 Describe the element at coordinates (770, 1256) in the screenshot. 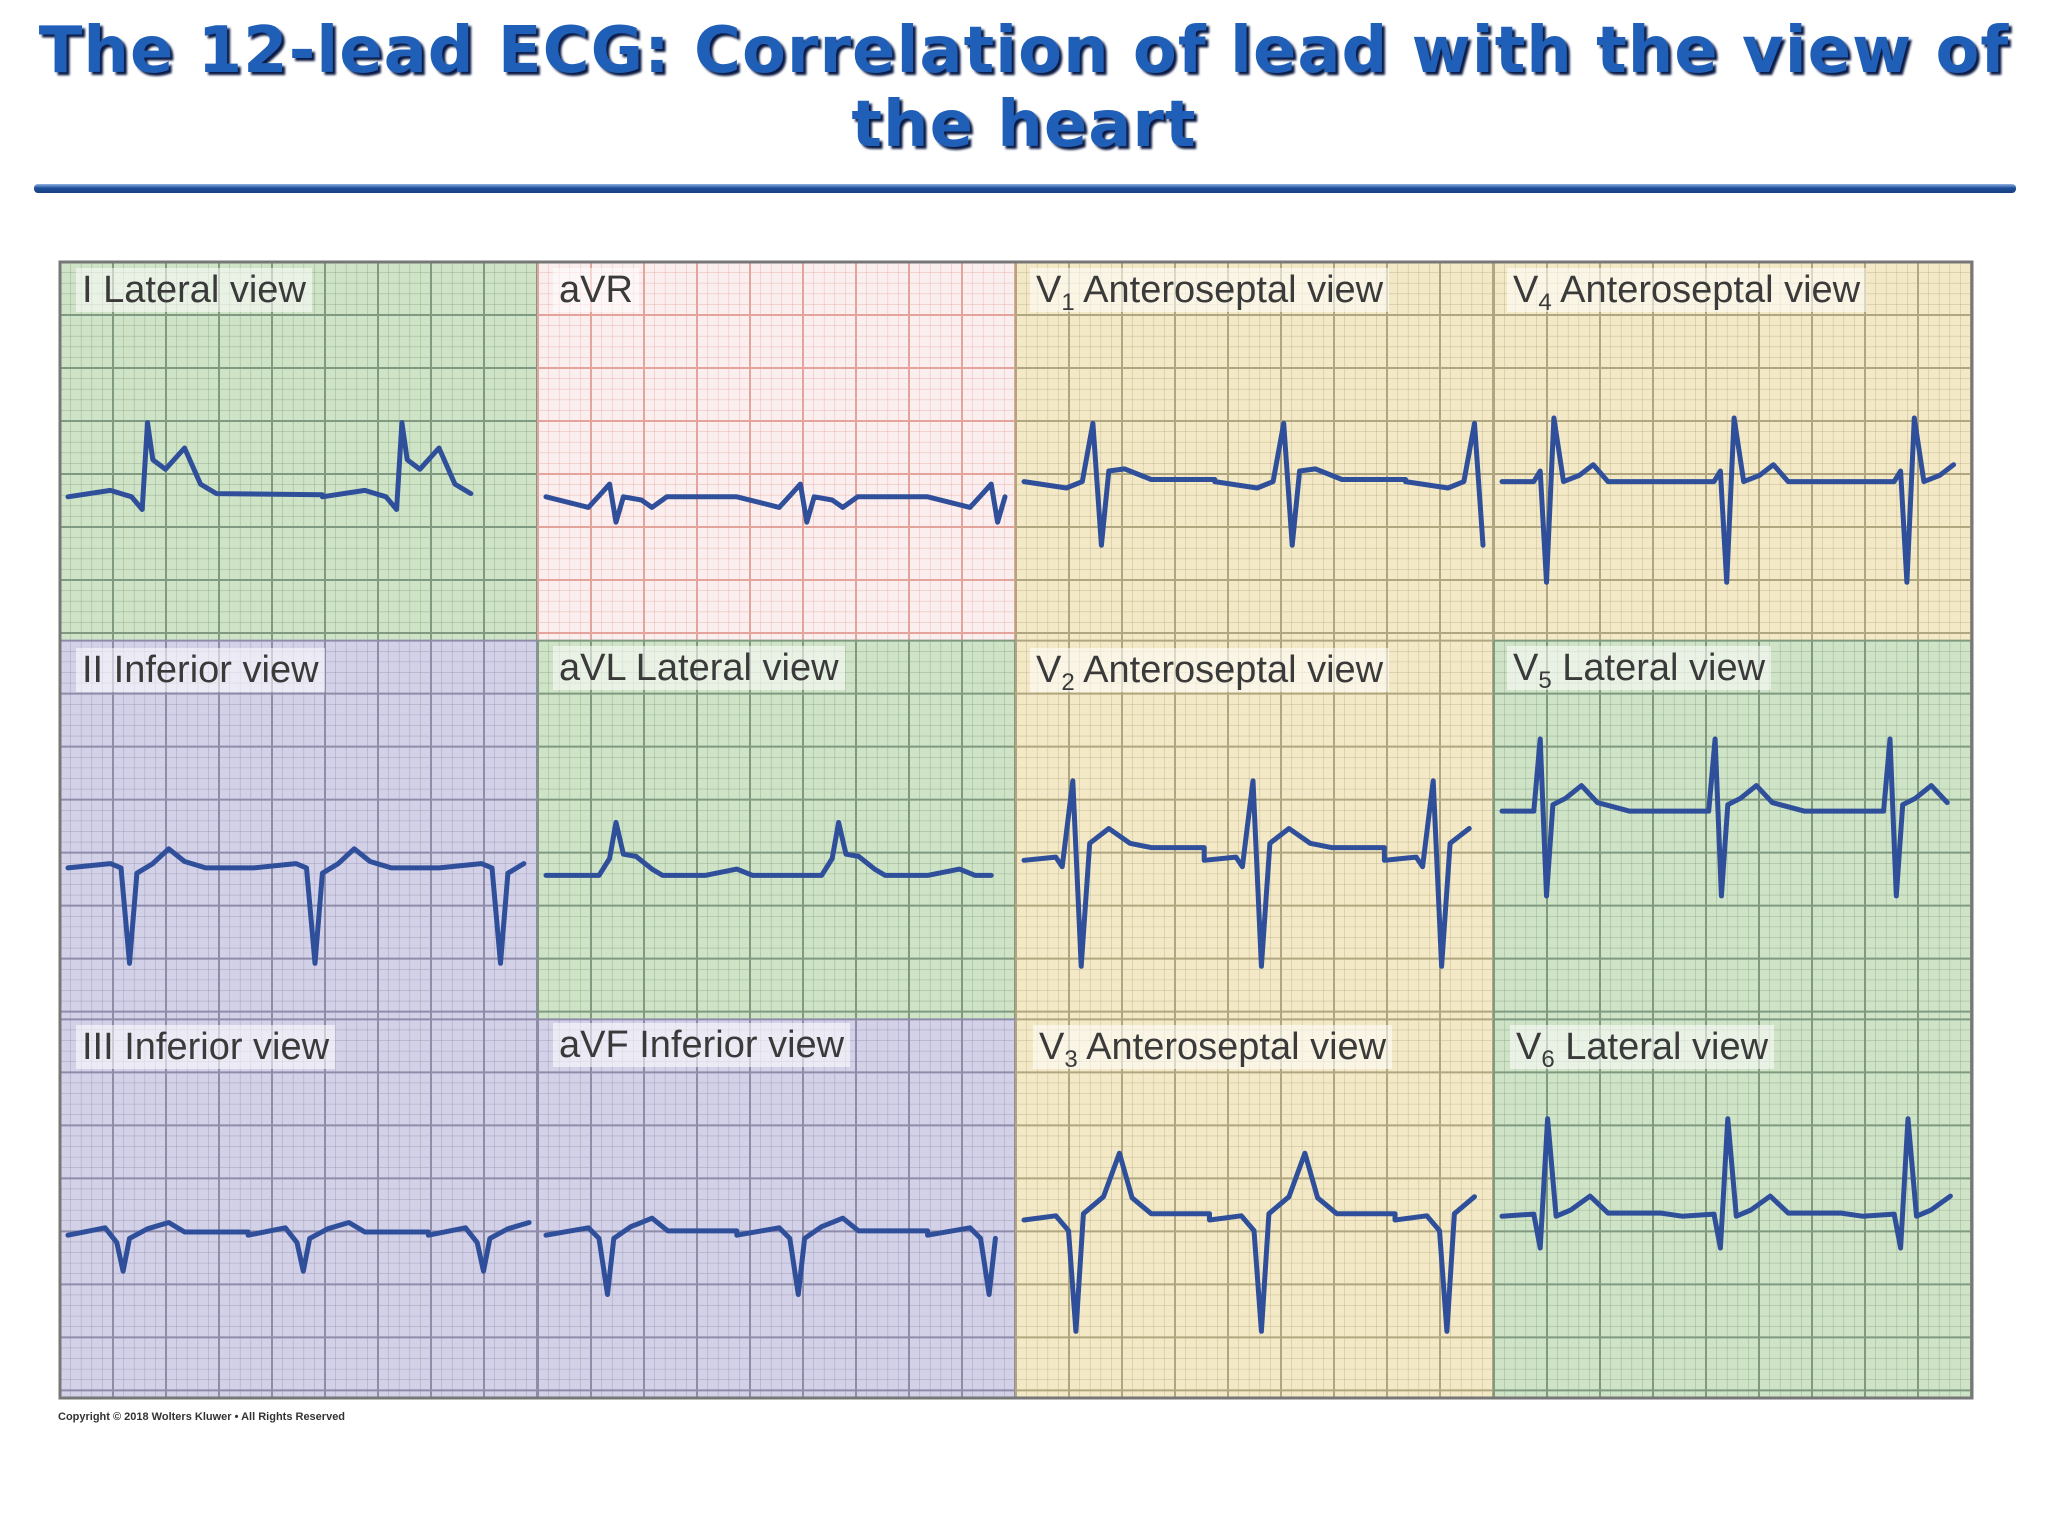

I see `ecg-trace-aVF` at that location.